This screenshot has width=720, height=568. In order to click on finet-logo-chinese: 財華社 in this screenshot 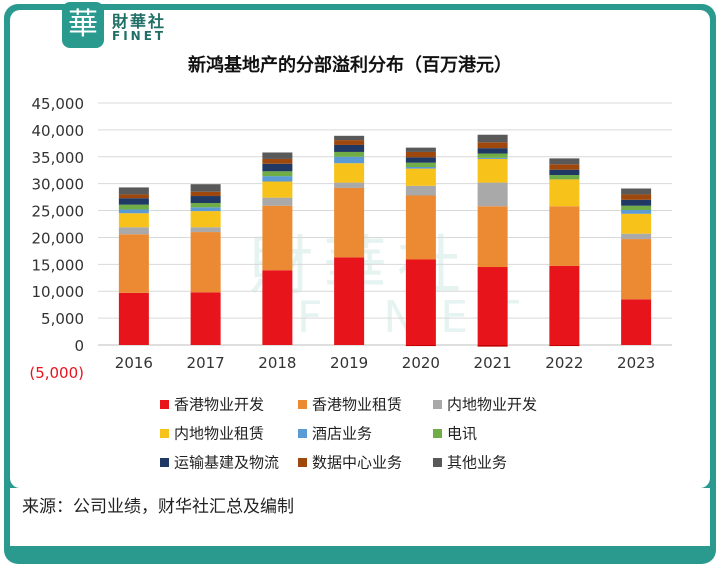, I will do `click(139, 21)`.